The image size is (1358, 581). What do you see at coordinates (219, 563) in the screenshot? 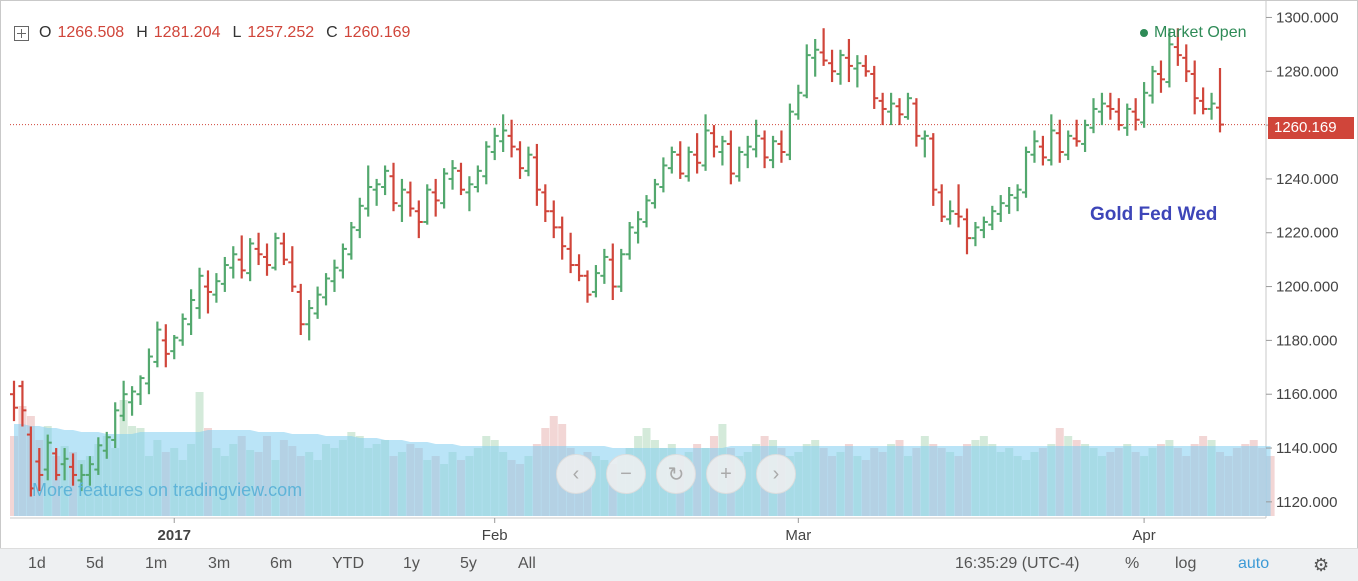
I see `range-3m-button: 3m` at bounding box center [219, 563].